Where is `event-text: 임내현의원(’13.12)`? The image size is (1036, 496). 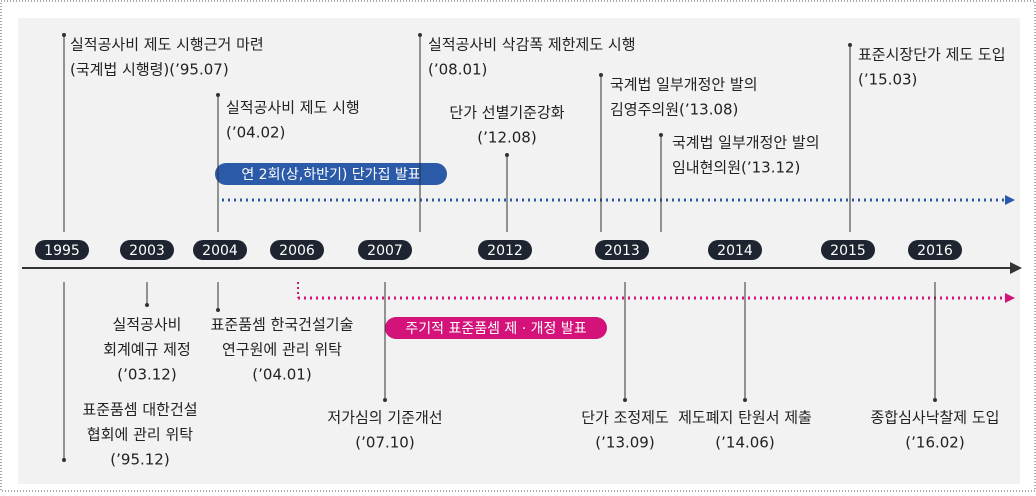 event-text: 임내현의원(’13.12) is located at coordinates (736, 168).